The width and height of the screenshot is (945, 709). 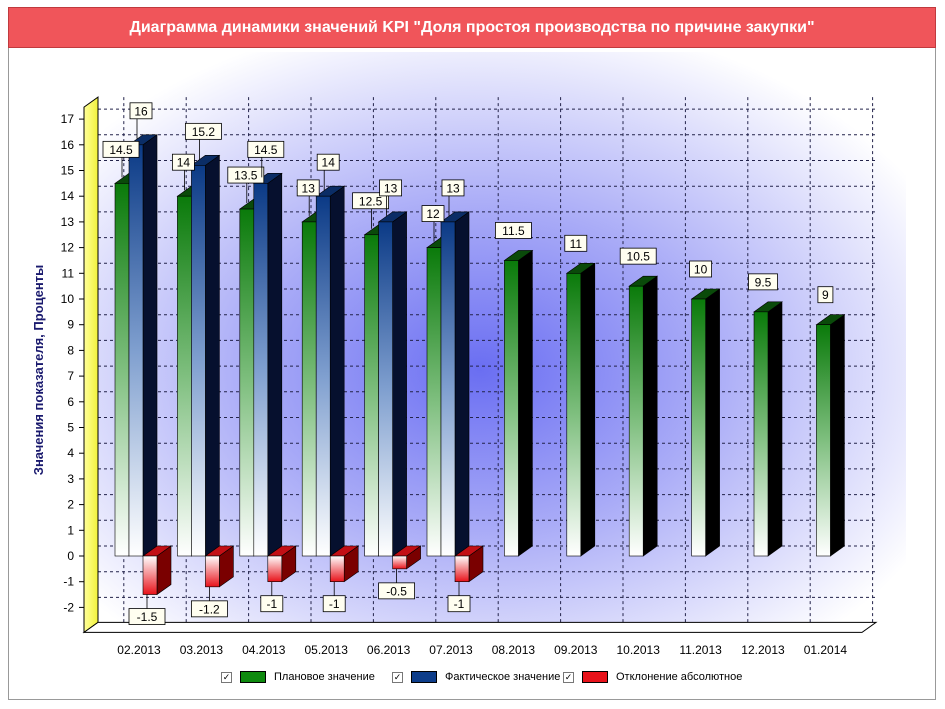 I want to click on chart-floor, so click(x=480, y=627).